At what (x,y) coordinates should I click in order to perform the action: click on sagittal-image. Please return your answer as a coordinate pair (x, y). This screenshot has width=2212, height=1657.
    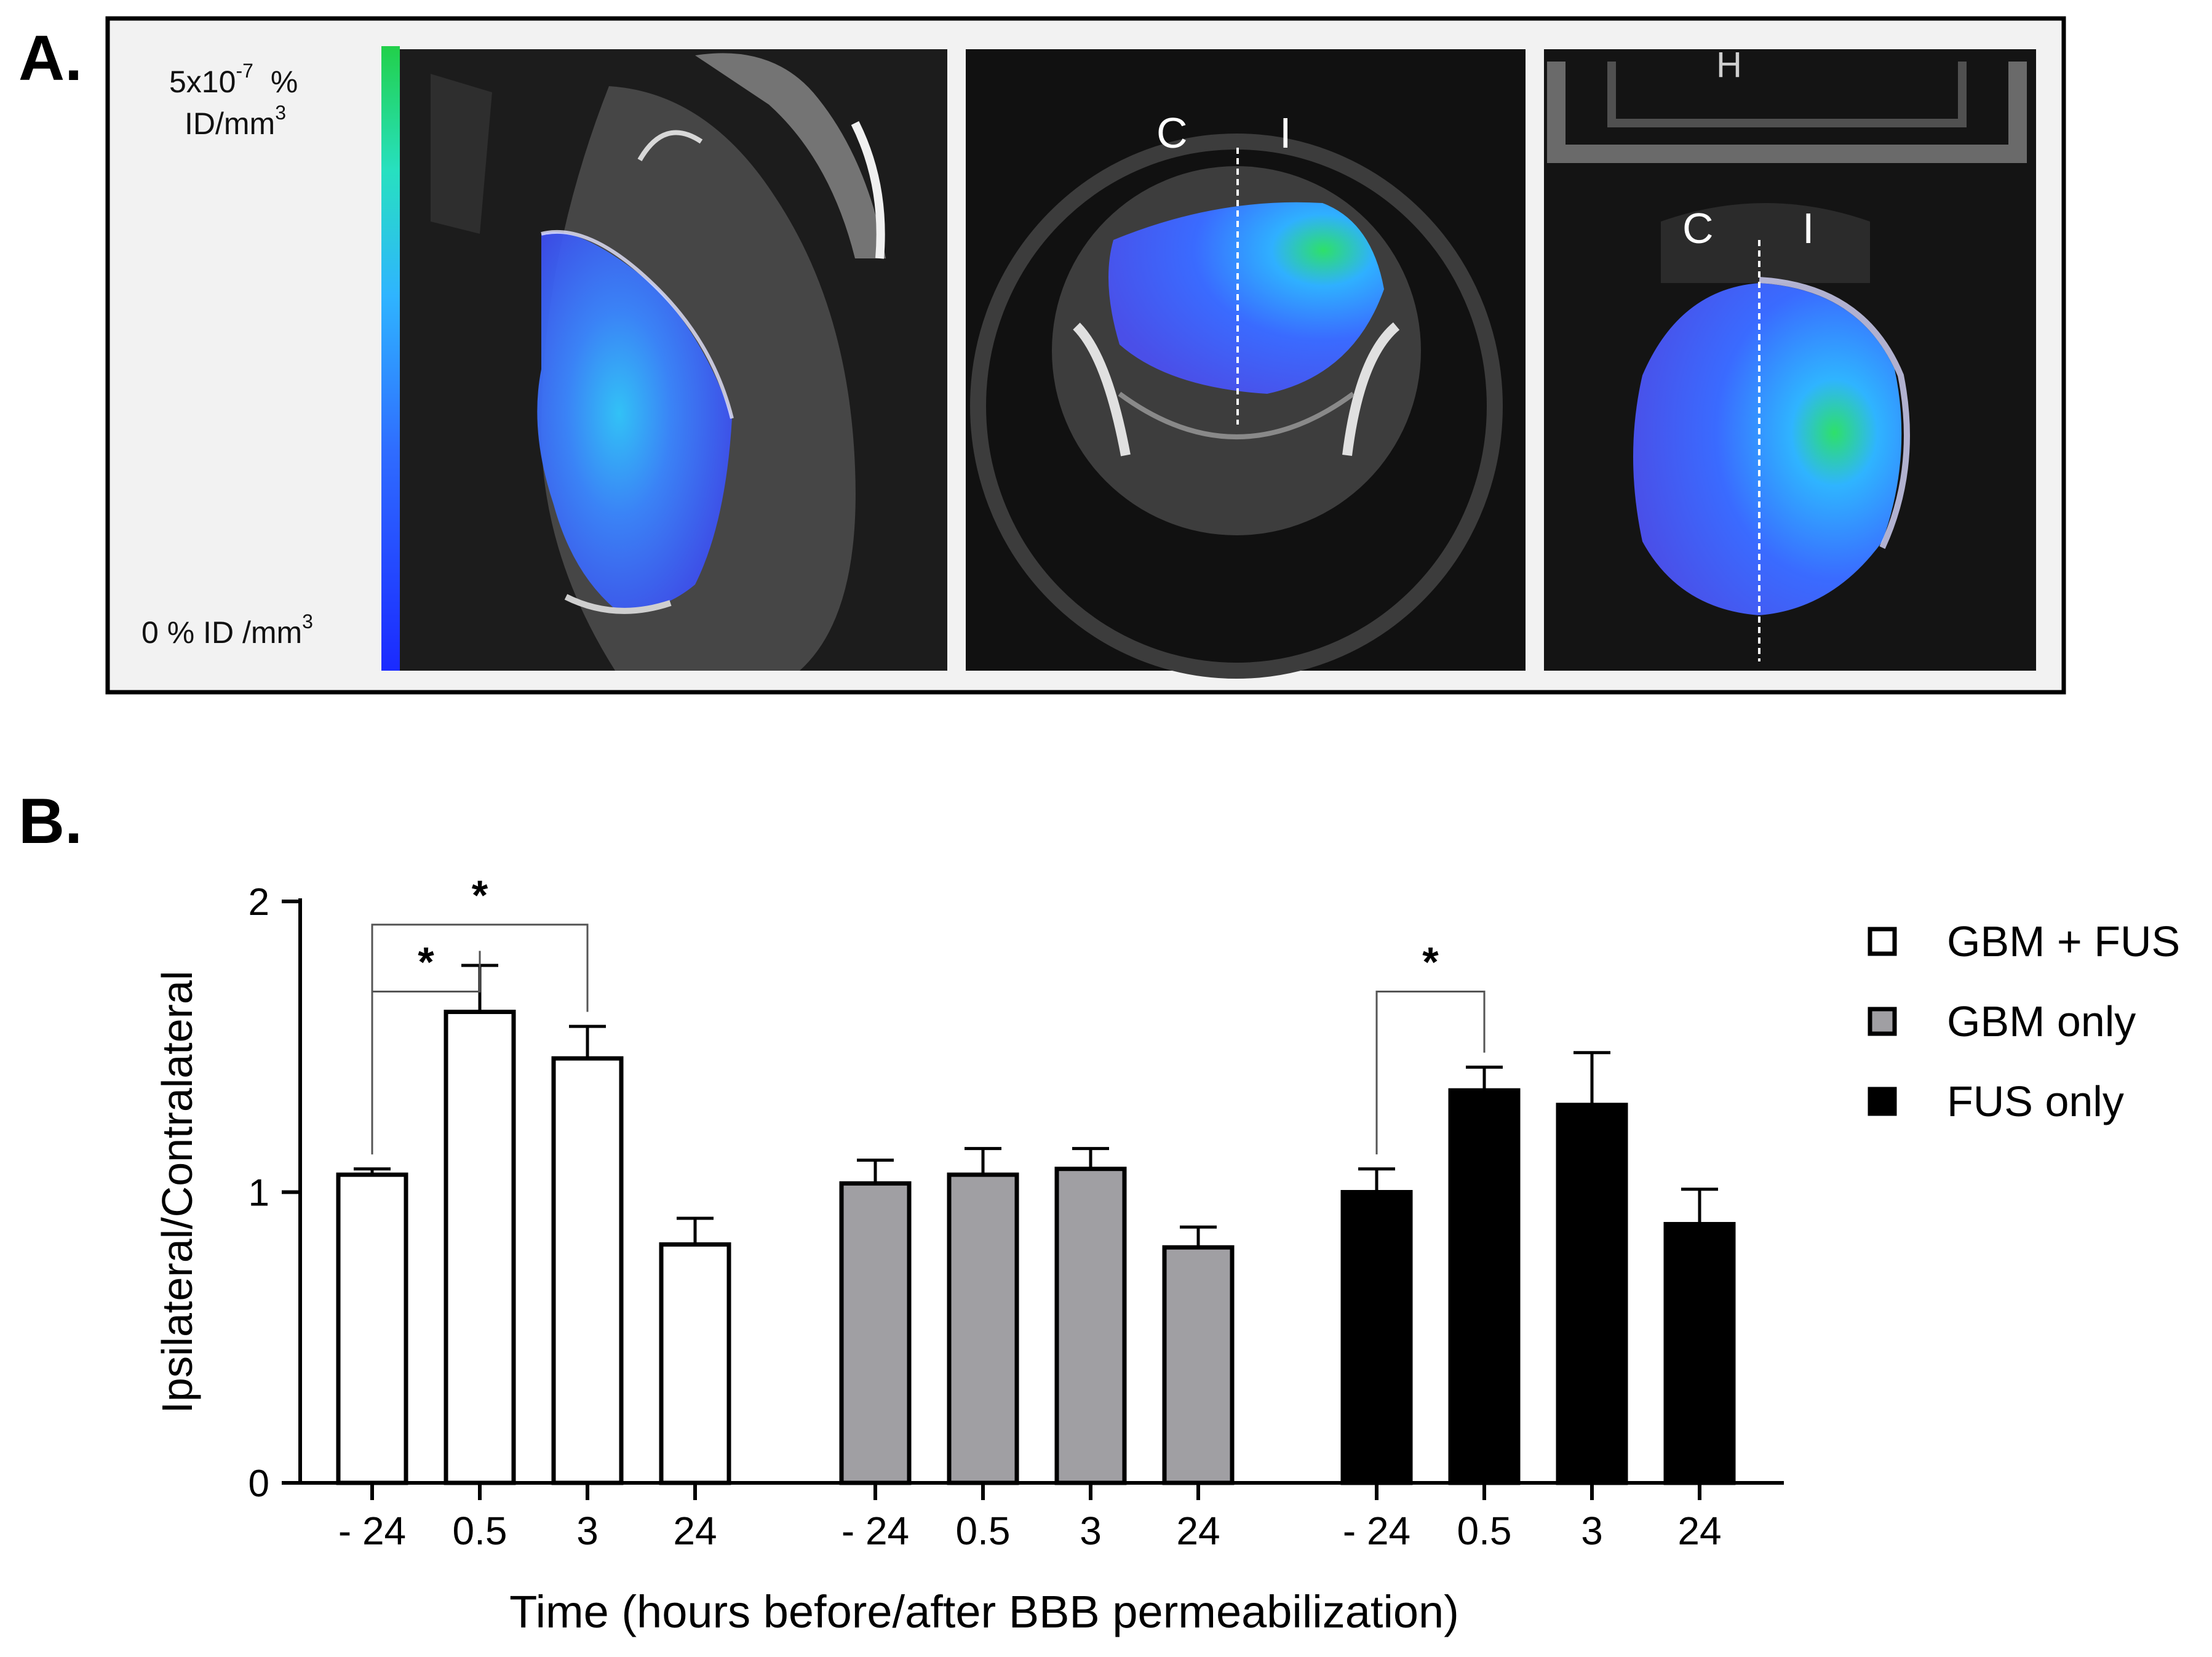
    Looking at the image, I should click on (673, 360).